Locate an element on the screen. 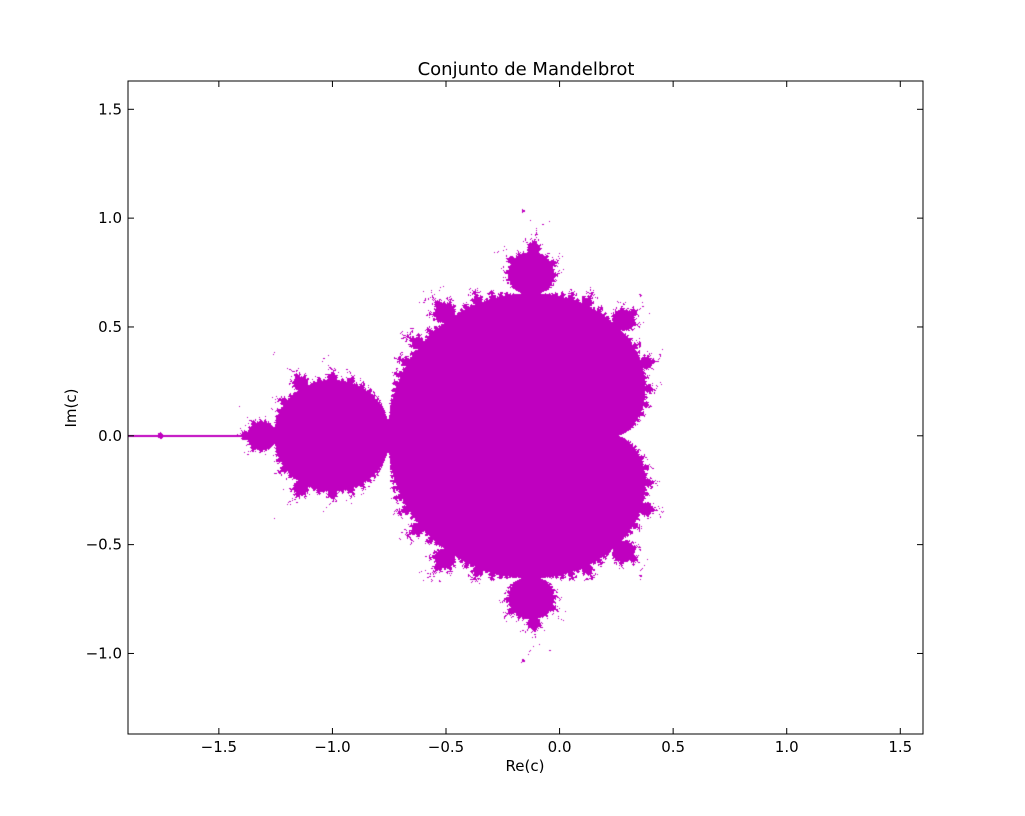 This screenshot has height=816, width=1025. x-tick-label: −1.0 is located at coordinates (332, 747).